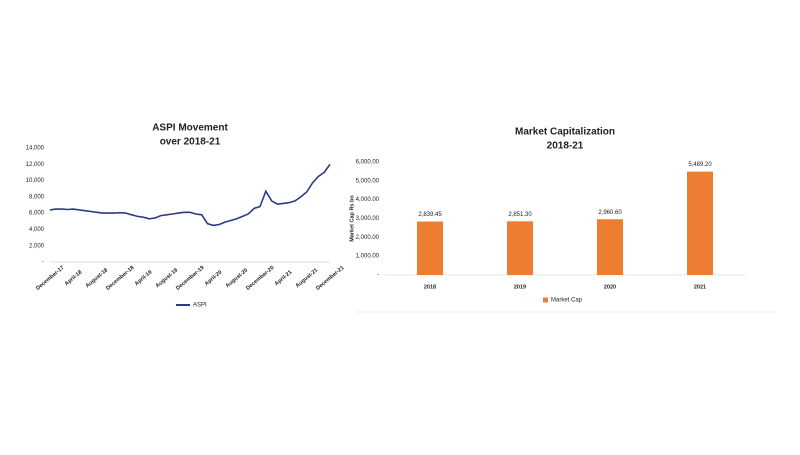 Image resolution: width=800 pixels, height=455 pixels. Describe the element at coordinates (352, 218) in the screenshot. I see `y-axis-label: Market Cap Rs bn` at that location.